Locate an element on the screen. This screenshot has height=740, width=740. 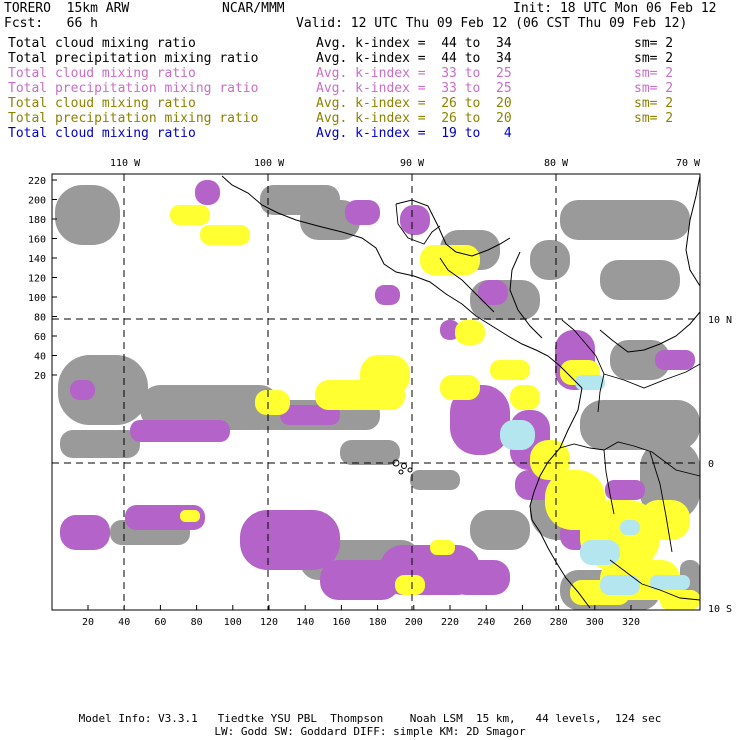
x-tick-label: 220 is located at coordinates (450, 622).